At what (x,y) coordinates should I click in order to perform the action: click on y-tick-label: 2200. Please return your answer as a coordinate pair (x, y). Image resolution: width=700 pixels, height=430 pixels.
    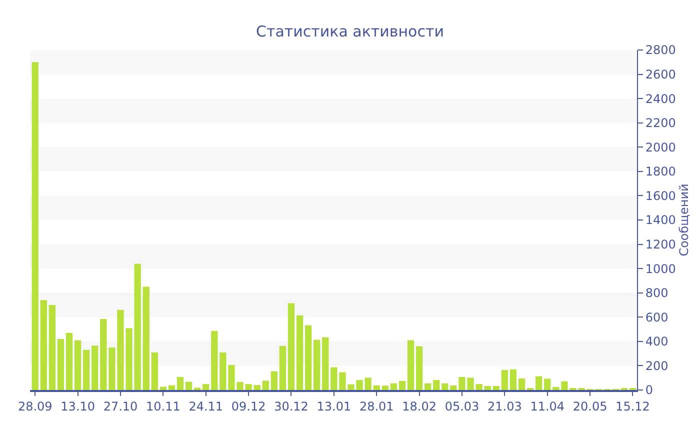
    Looking at the image, I should click on (660, 123).